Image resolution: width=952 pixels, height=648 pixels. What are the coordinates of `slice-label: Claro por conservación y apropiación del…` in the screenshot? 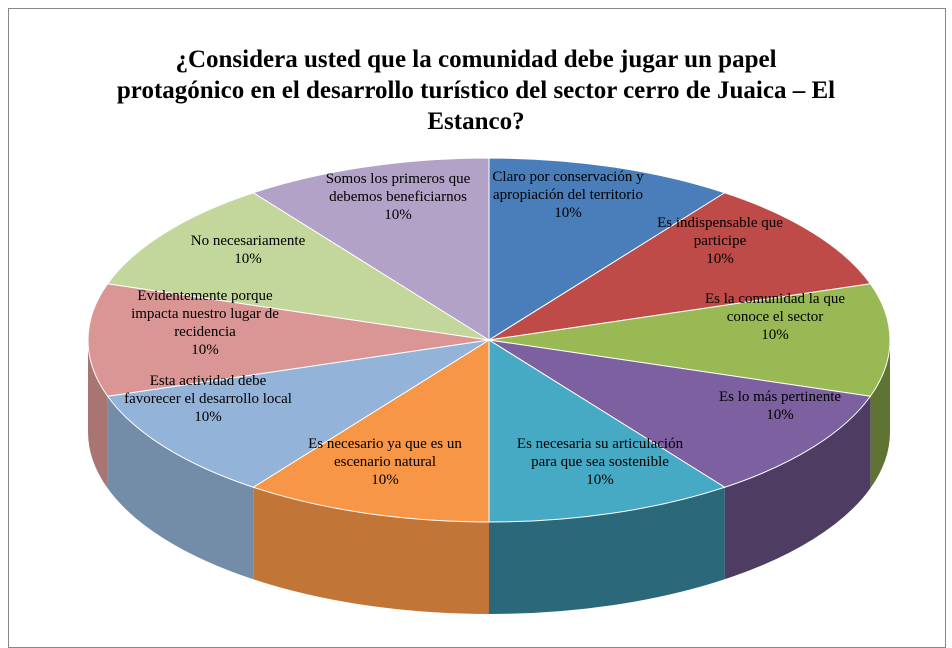 It's located at (568, 186).